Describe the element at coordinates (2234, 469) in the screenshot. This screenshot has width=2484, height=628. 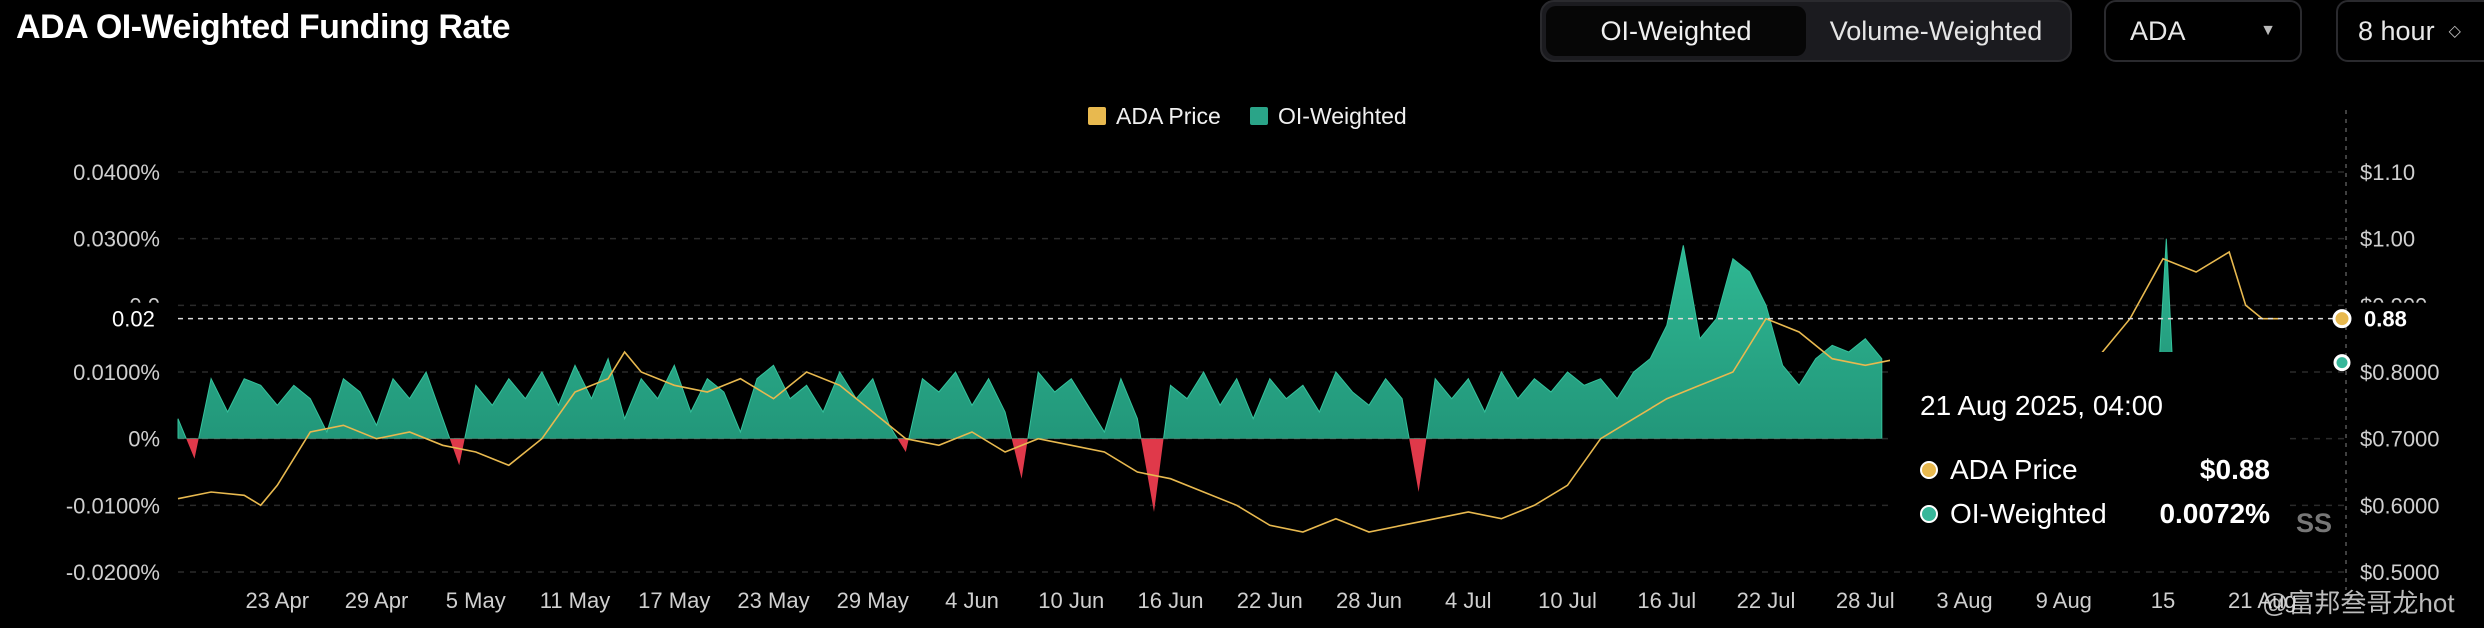
I see `tooltip-price-value: $0.88` at that location.